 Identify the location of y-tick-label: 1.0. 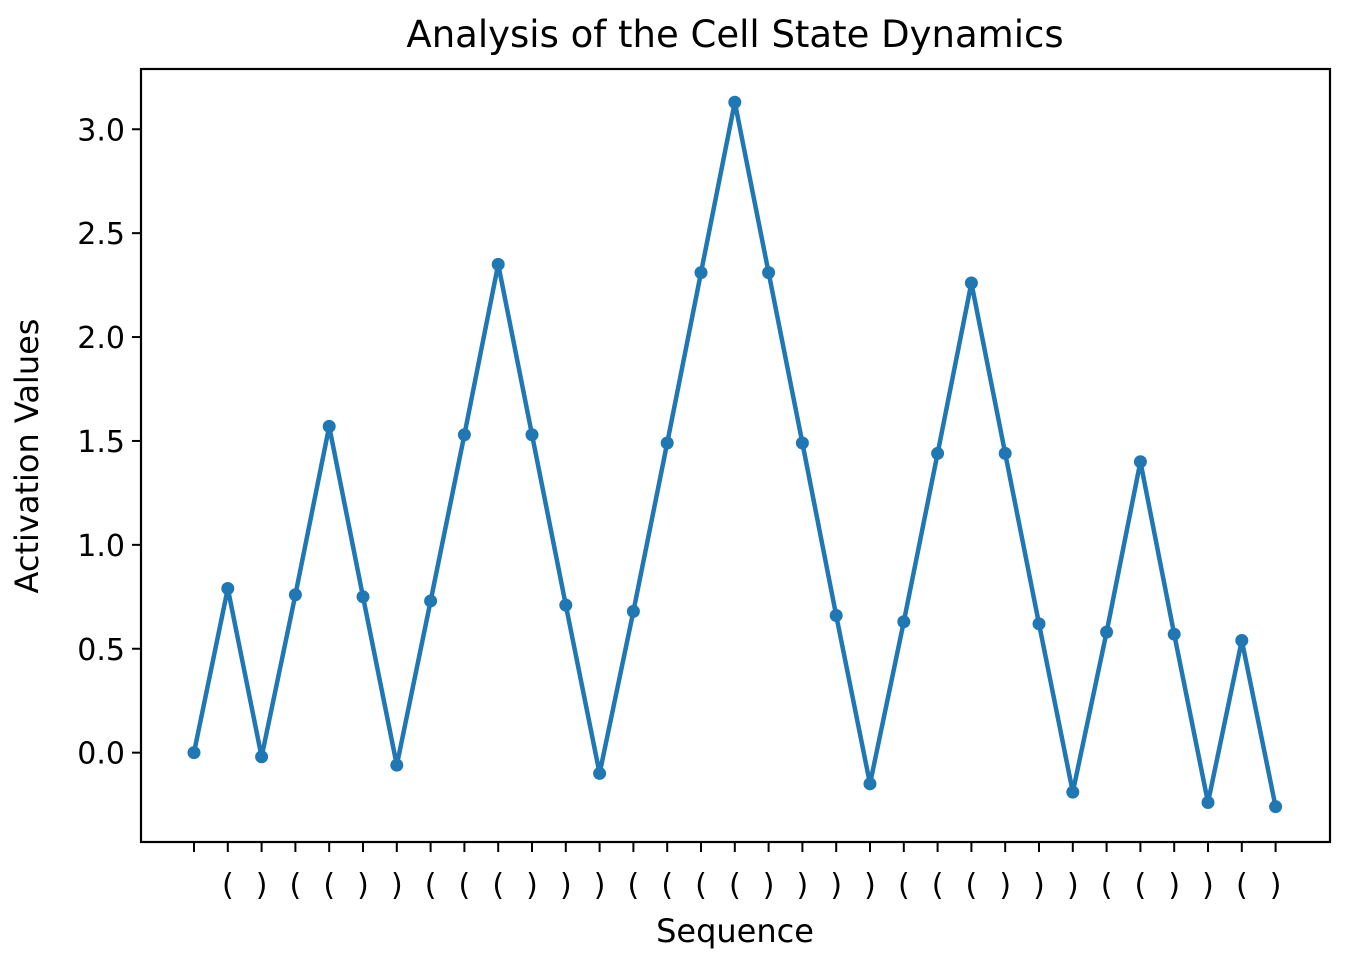
(101, 546).